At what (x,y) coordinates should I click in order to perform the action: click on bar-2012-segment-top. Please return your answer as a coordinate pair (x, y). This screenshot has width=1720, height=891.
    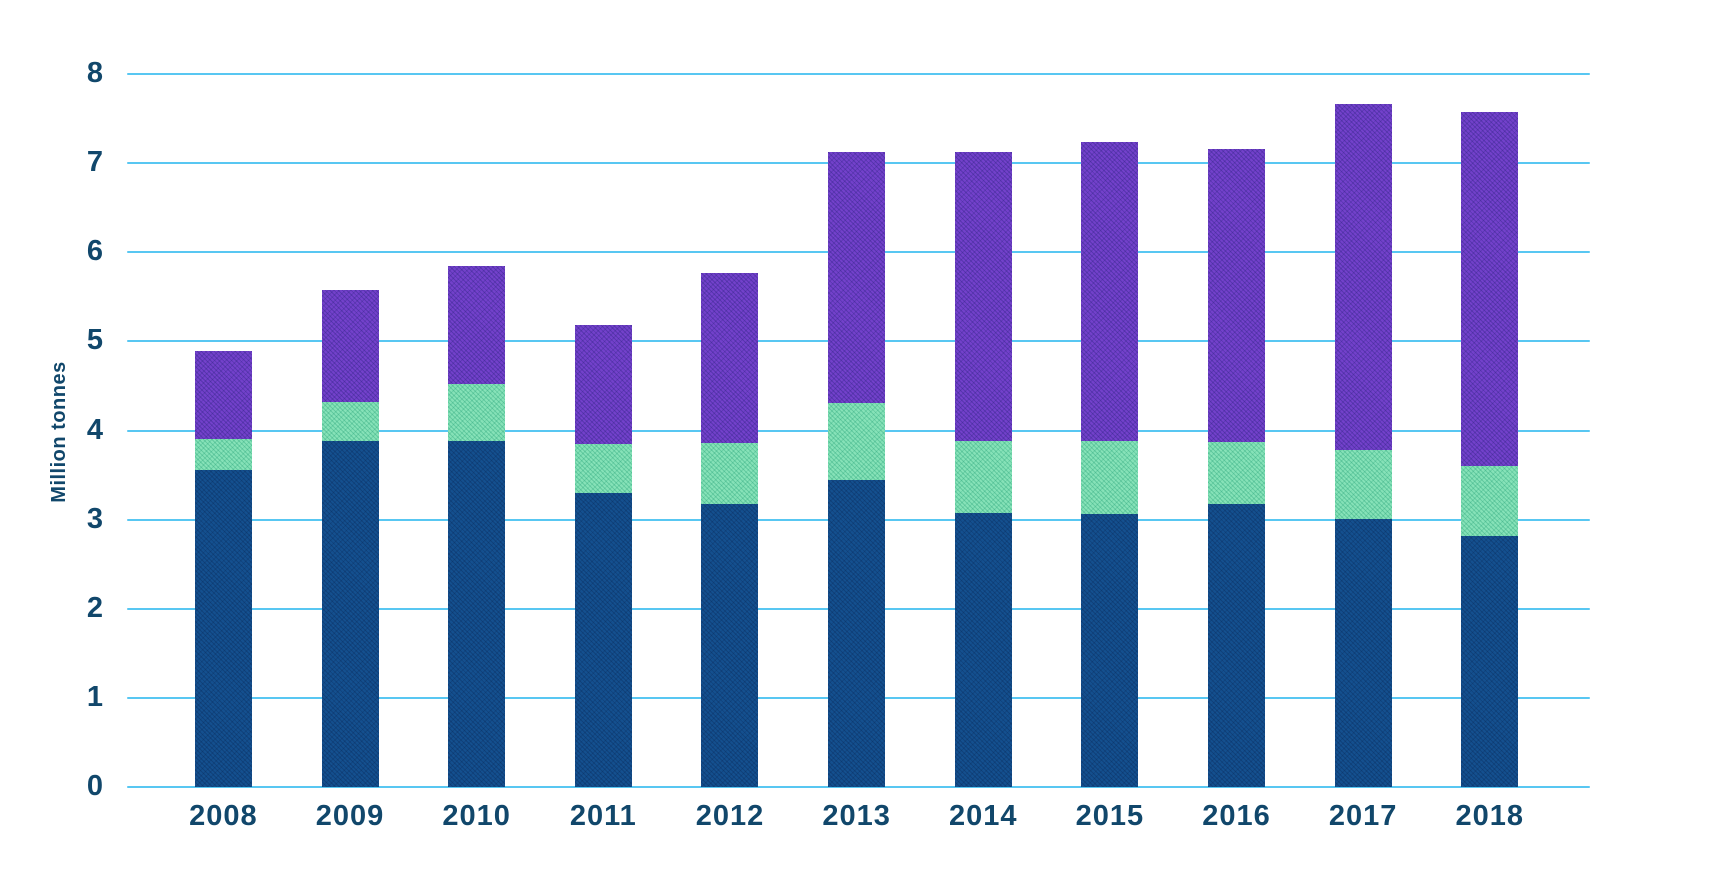
    Looking at the image, I should click on (730, 357).